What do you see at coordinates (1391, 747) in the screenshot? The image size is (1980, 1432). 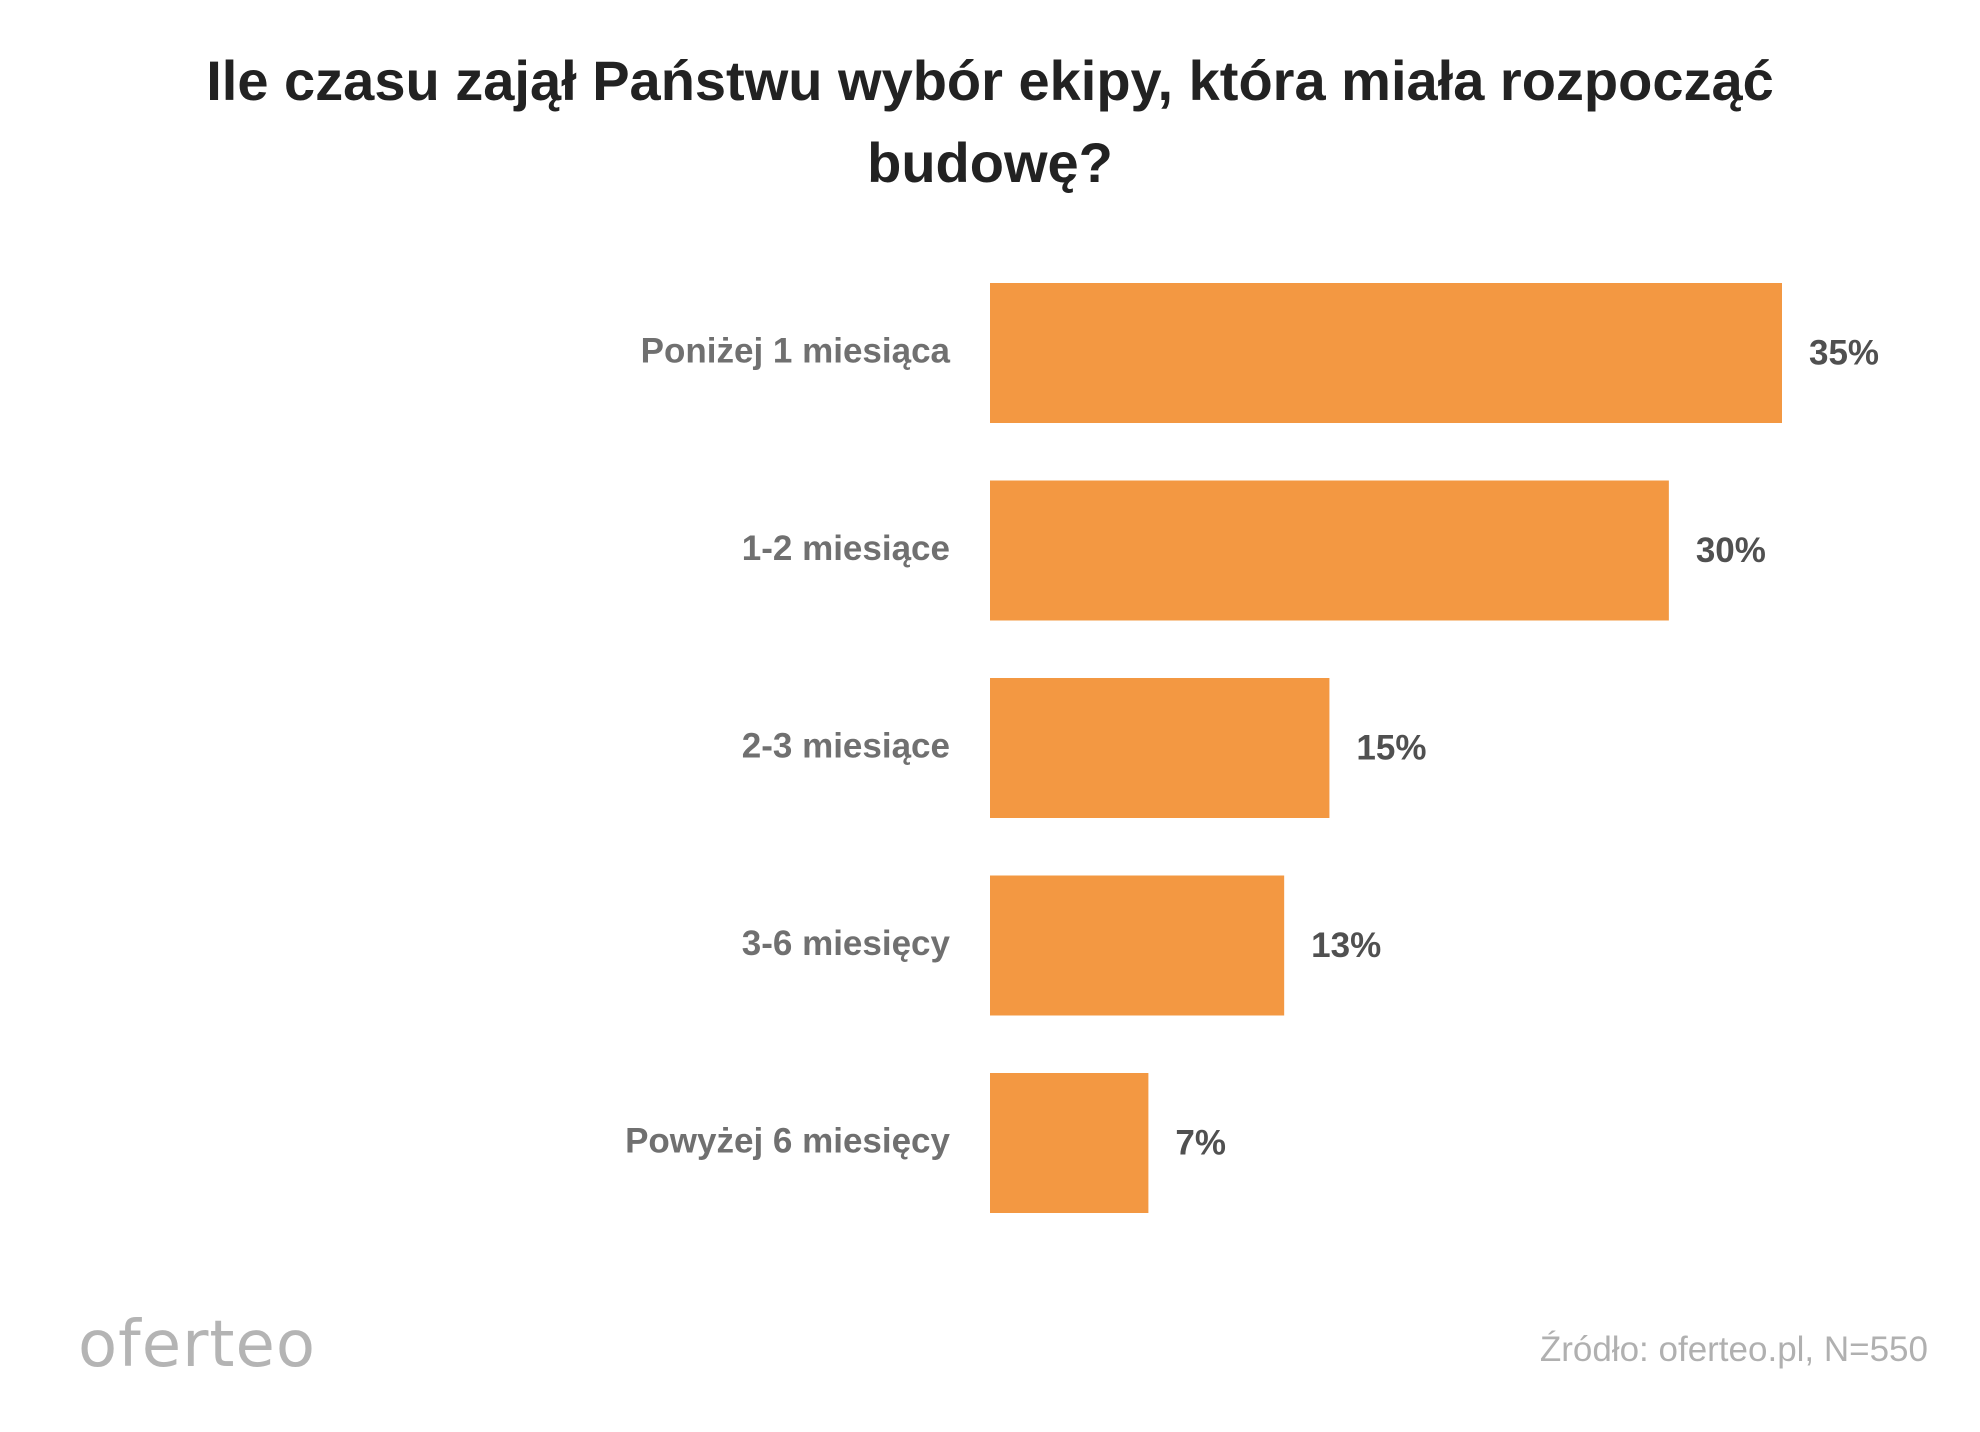 I see `value-label-2: 15%` at bounding box center [1391, 747].